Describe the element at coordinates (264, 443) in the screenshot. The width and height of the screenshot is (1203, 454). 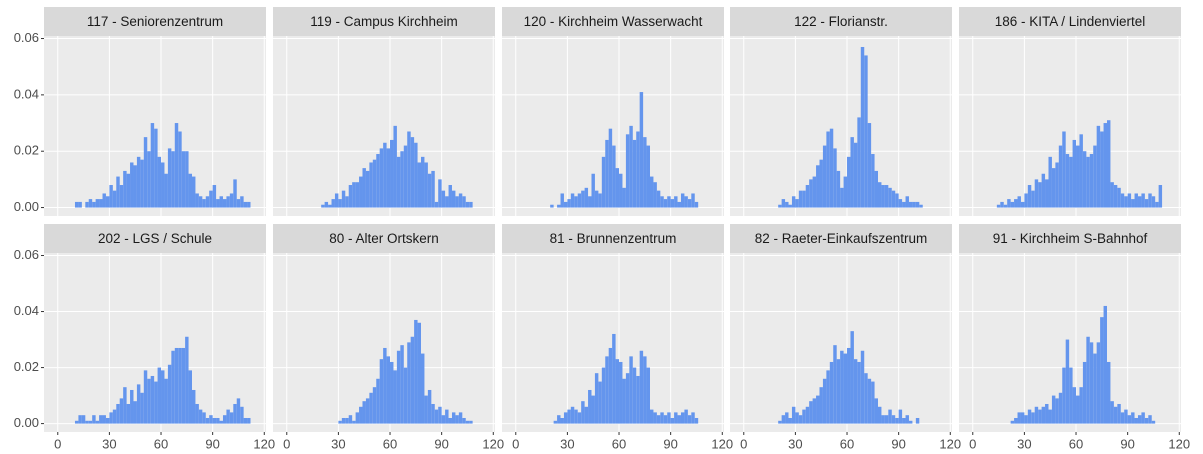
I see `x-tick-label: 120` at that location.